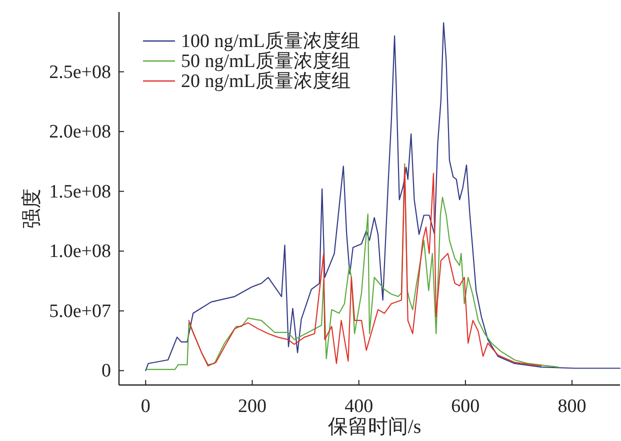  What do you see at coordinates (572, 406) in the screenshot?
I see `x-tick-label: 800` at bounding box center [572, 406].